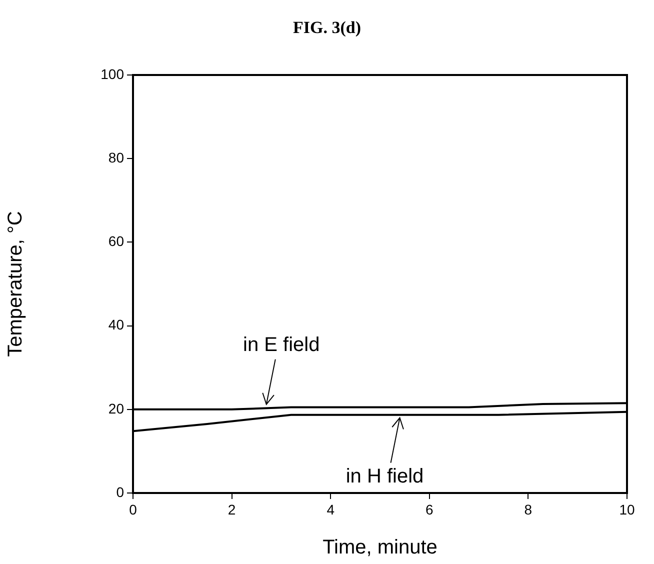 Image resolution: width=654 pixels, height=564 pixels. Describe the element at coordinates (15, 284) in the screenshot. I see `y-axis-title: Temperature, °C` at that location.